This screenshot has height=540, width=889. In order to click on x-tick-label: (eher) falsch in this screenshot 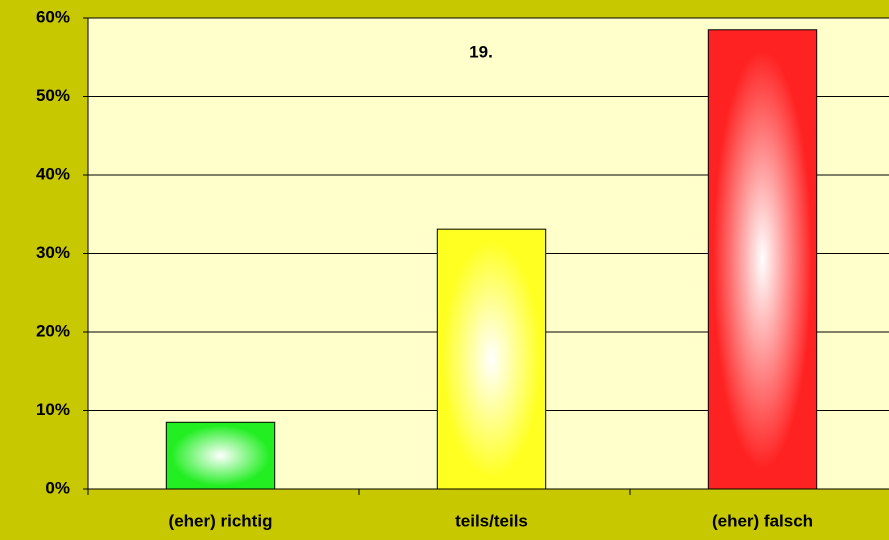, I will do `click(762, 520)`.